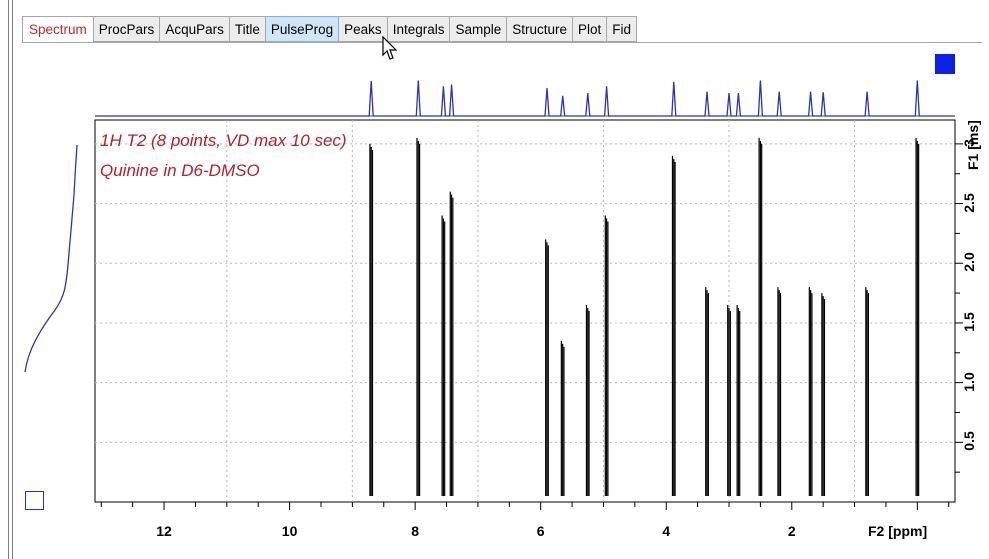 The height and width of the screenshot is (559, 989). What do you see at coordinates (969, 262) in the screenshot?
I see `y-axis-tick-label: 2.0` at bounding box center [969, 262].